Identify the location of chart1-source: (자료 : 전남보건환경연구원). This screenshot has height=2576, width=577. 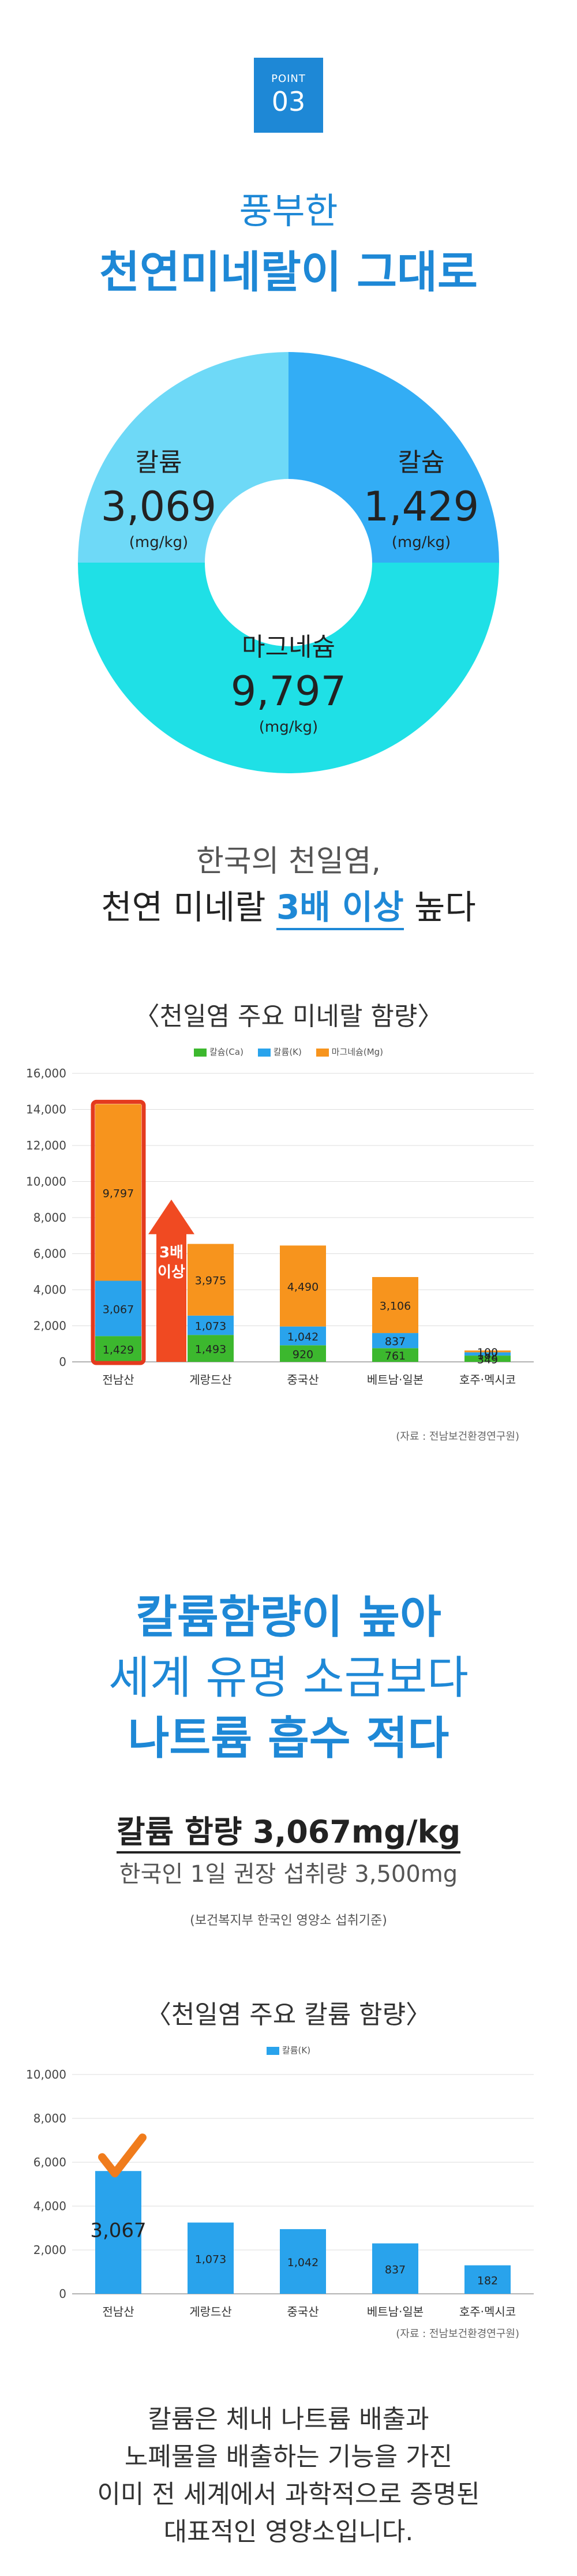
(457, 1437).